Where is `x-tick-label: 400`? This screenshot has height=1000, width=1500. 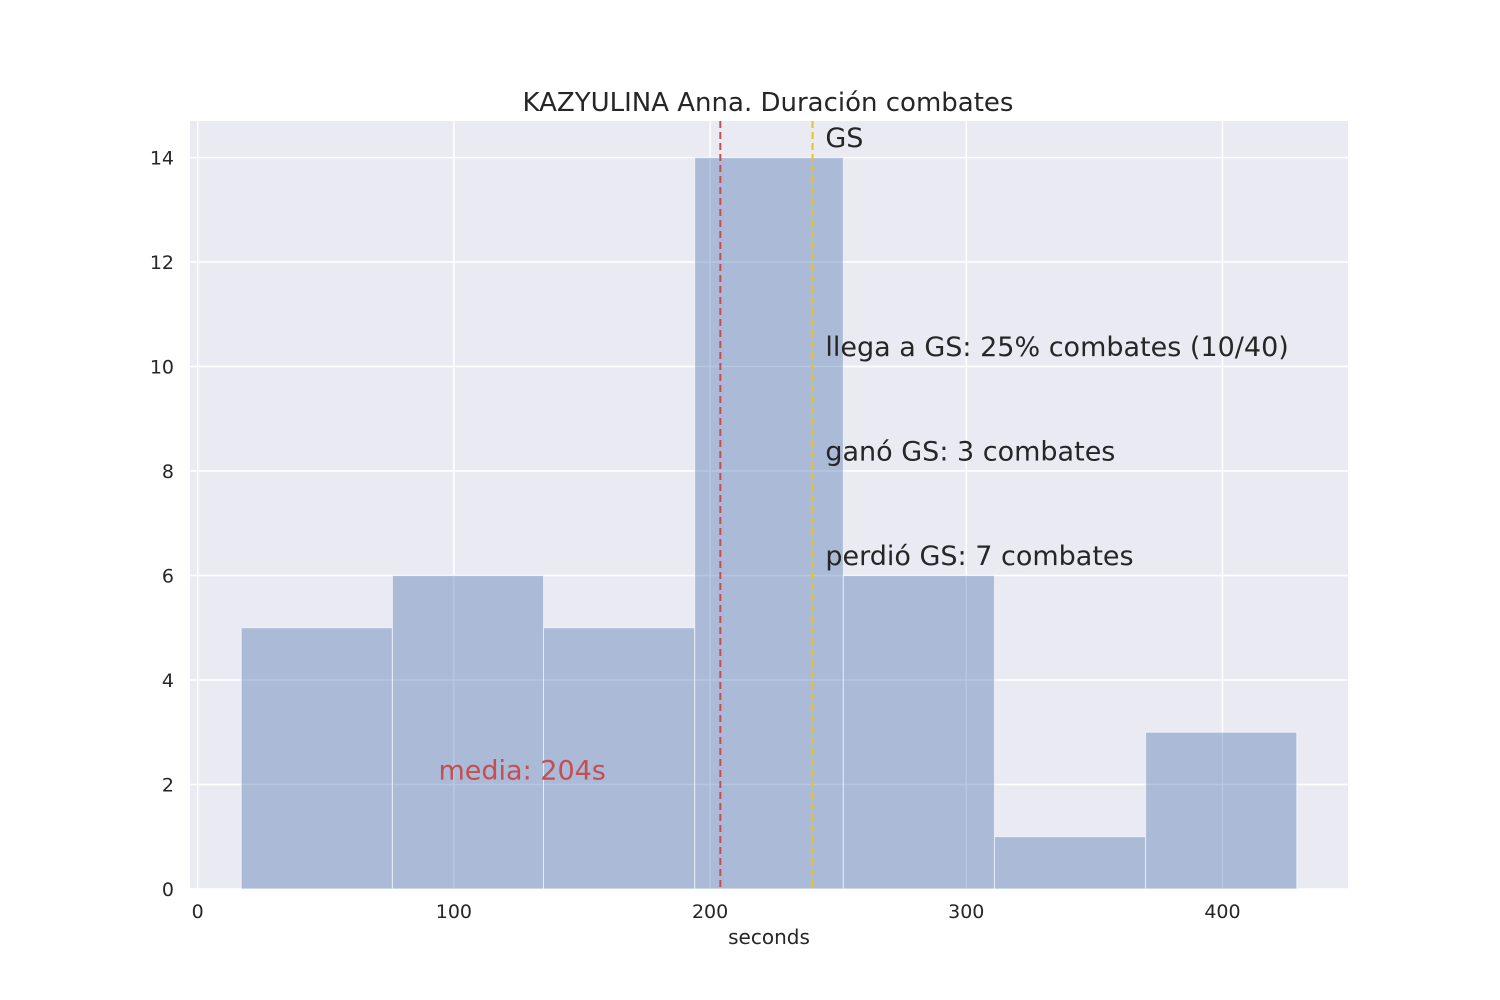
x-tick-label: 400 is located at coordinates (1222, 912).